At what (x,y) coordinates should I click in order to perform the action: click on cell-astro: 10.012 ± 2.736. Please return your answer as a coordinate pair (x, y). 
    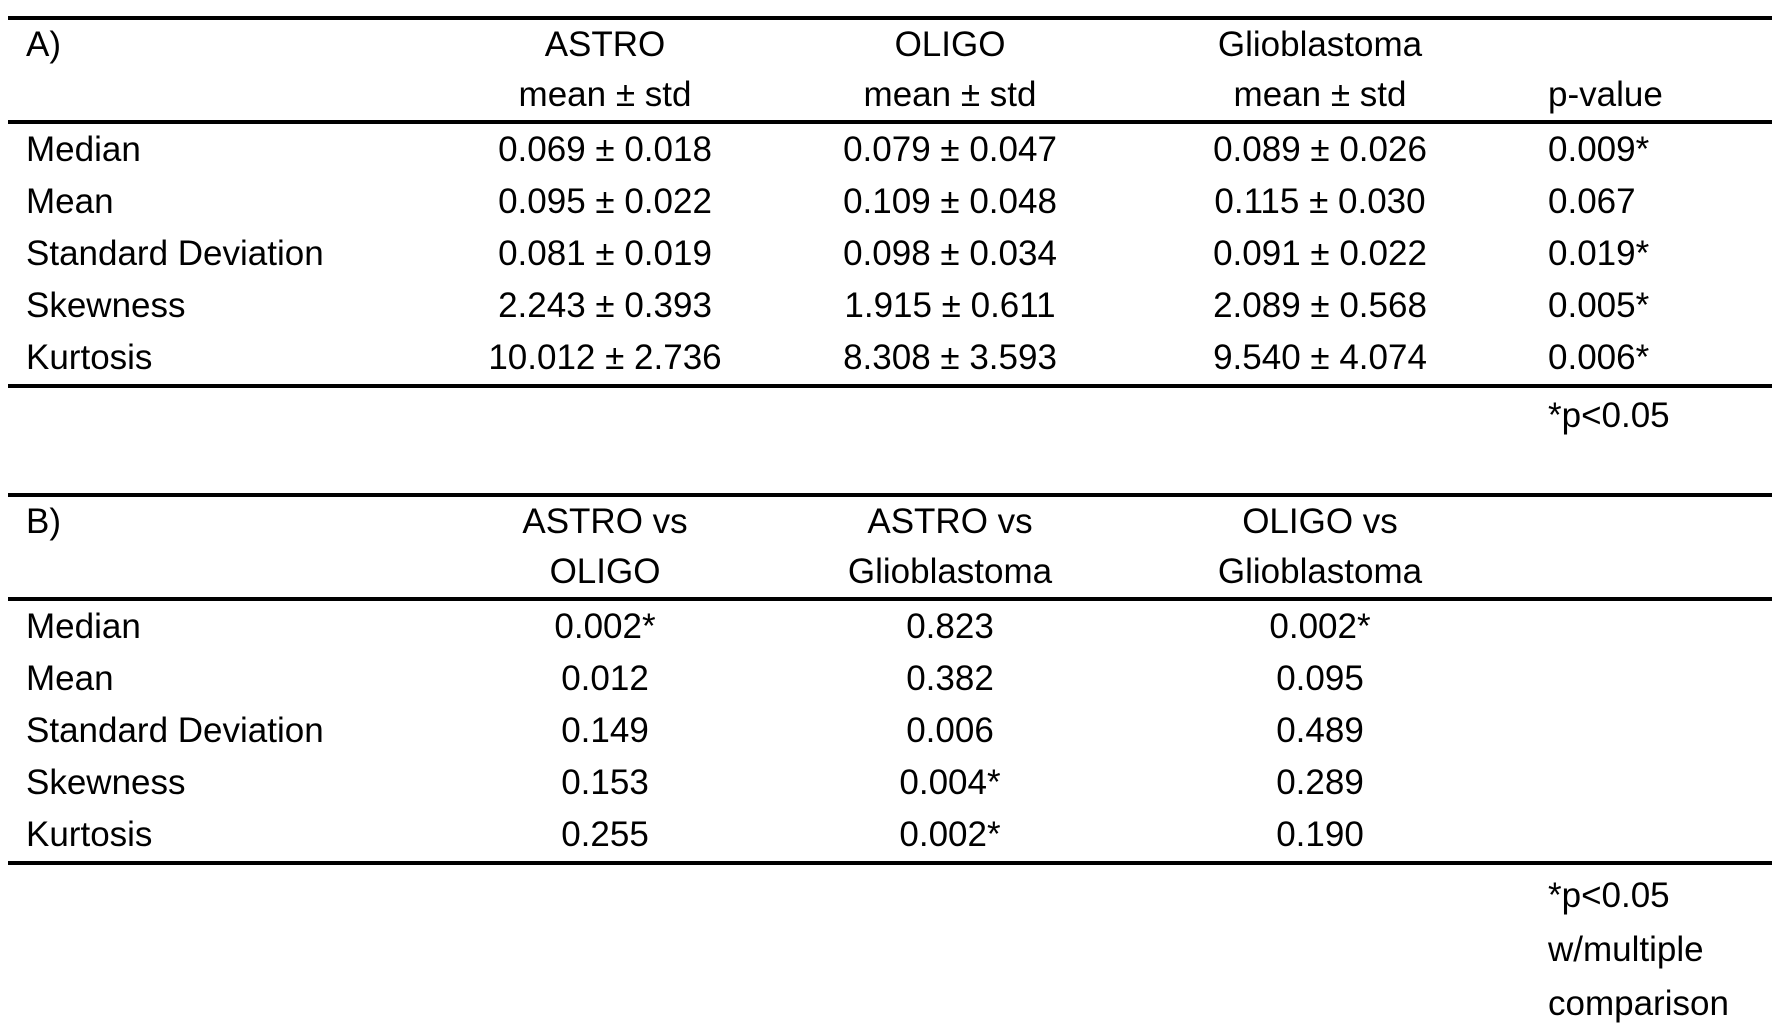
    Looking at the image, I should click on (605, 357).